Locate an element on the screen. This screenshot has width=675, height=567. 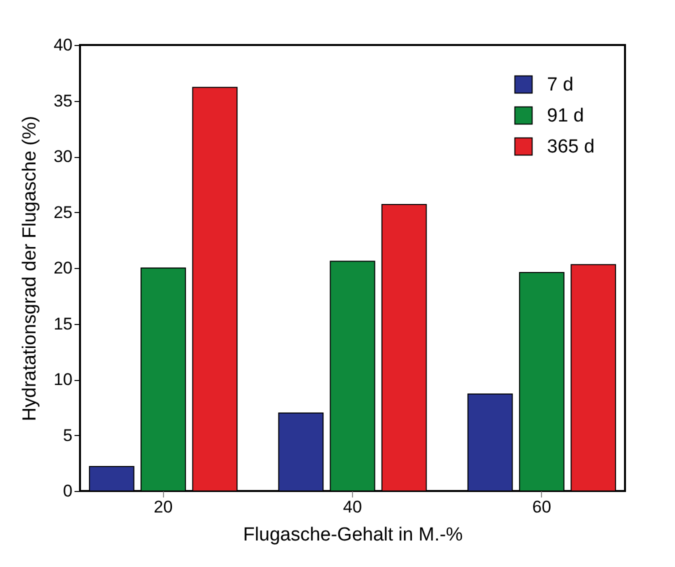
x-axis-title: Flugasche-Gehalt in M.-% is located at coordinates (353, 535).